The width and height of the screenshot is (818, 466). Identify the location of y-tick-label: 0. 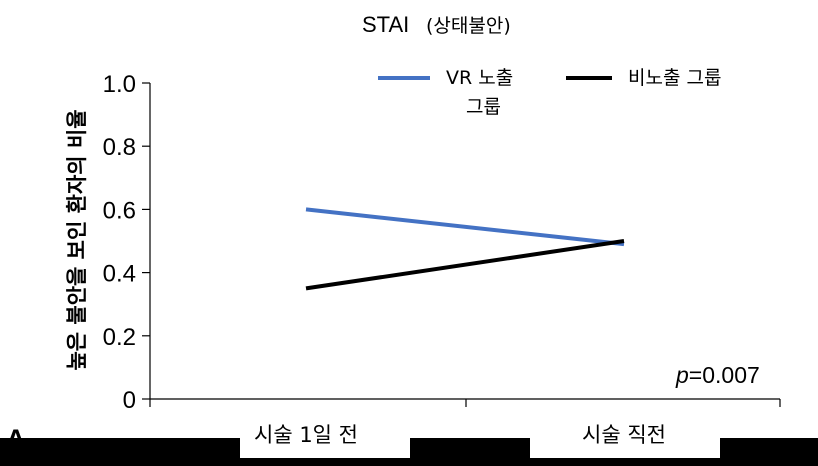
(129, 400).